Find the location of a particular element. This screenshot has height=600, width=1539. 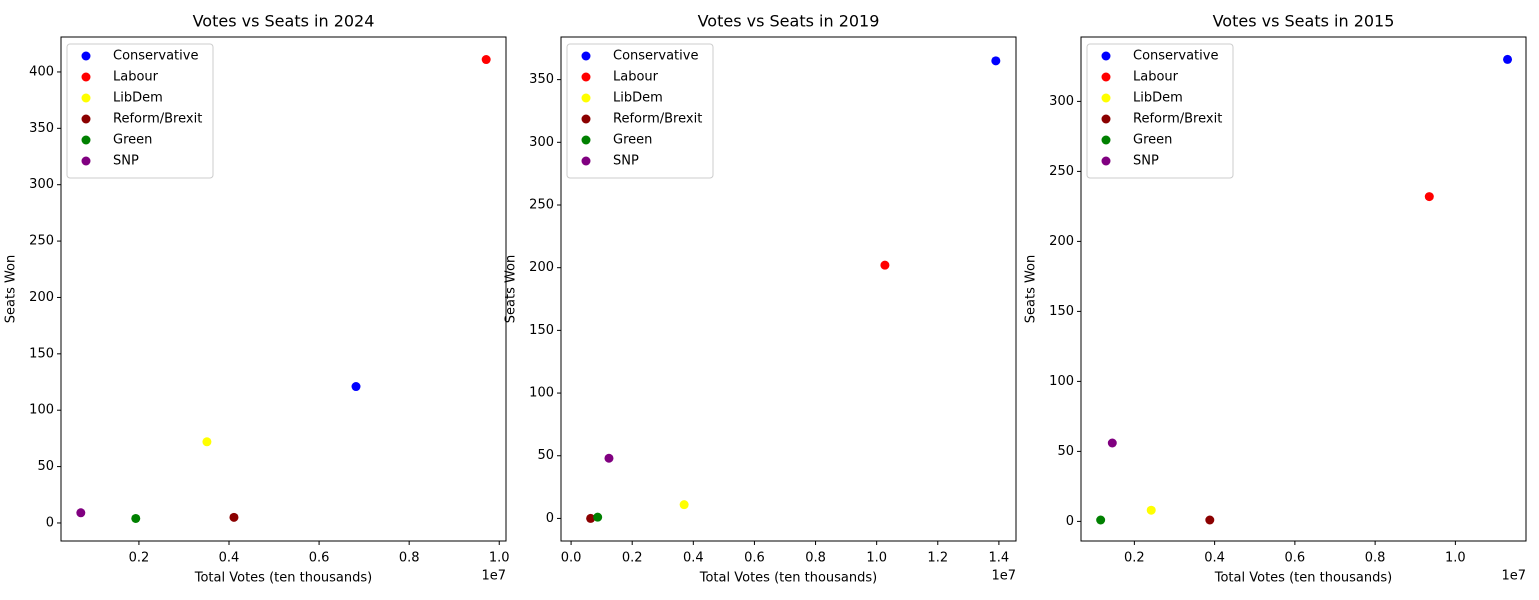

legend-box is located at coordinates (1160, 111).